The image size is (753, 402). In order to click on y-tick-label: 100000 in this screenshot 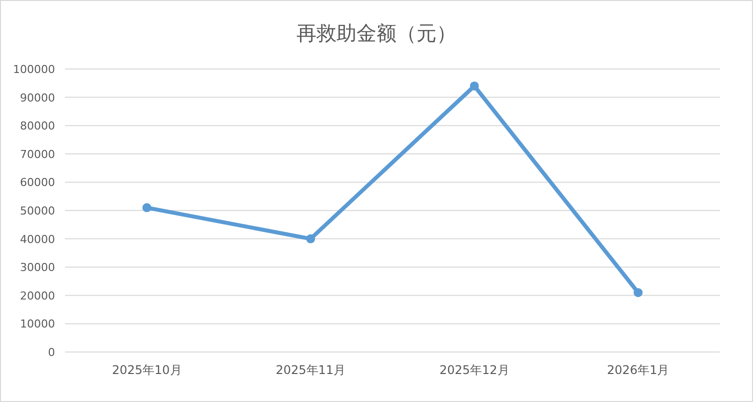, I will do `click(34, 69)`.